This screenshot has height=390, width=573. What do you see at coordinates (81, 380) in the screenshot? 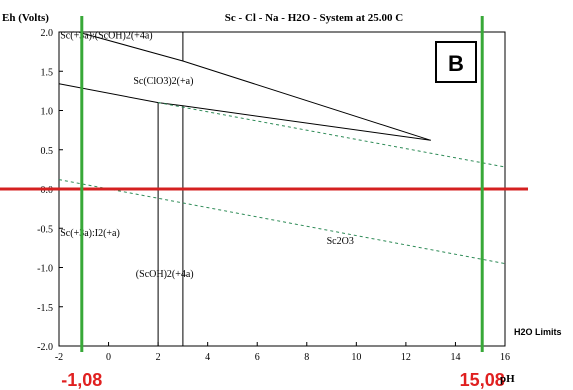
I see `water-limit-label: -1,08` at bounding box center [81, 380].